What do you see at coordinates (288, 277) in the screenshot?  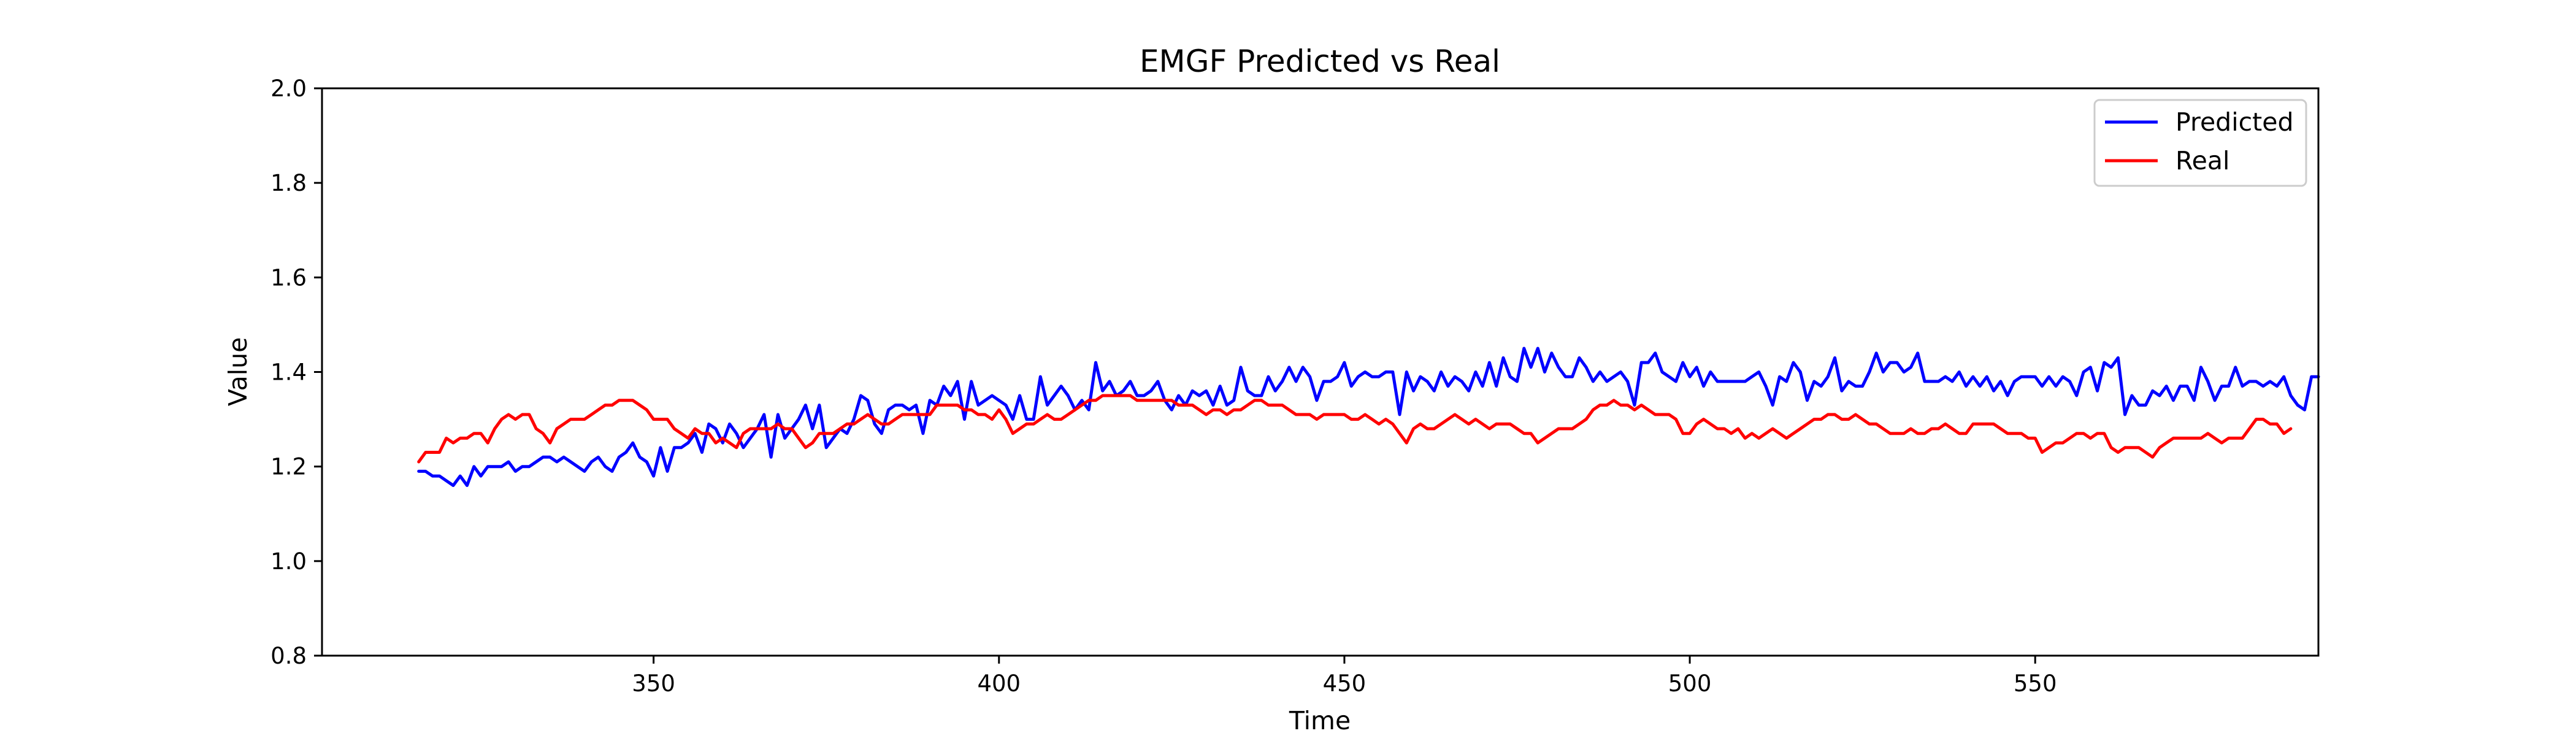 I see `y-tick-label: 1.6` at bounding box center [288, 277].